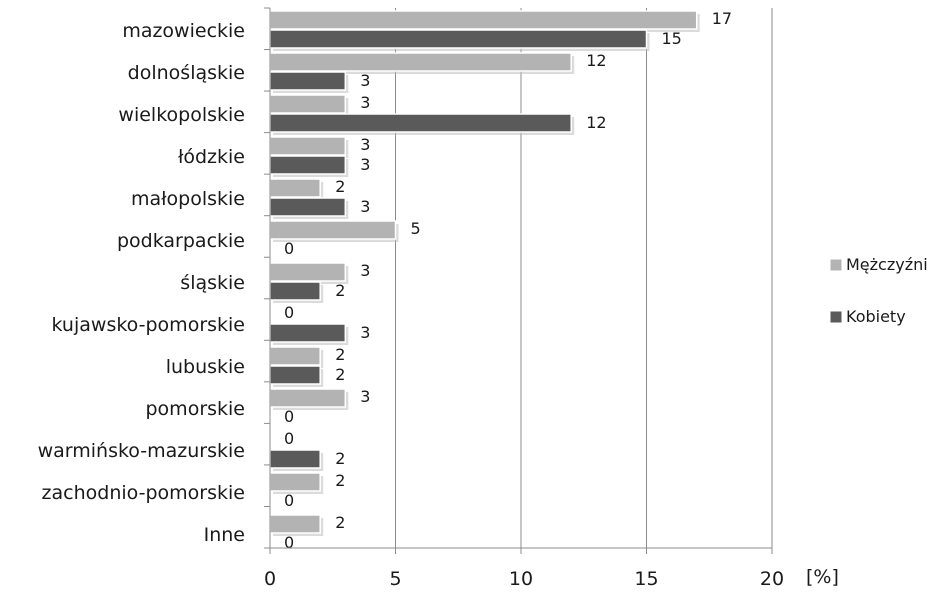 This screenshot has height=598, width=951. Describe the element at coordinates (722, 18) in the screenshot. I see `data-label: 17` at that location.